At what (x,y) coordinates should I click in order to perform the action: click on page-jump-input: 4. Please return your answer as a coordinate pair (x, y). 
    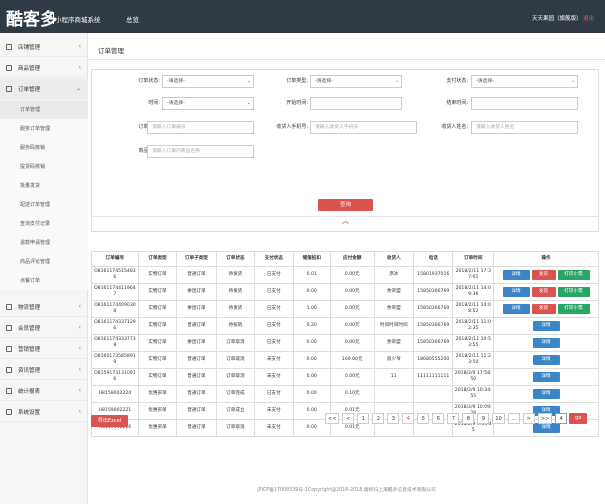
    Looking at the image, I should click on (561, 418).